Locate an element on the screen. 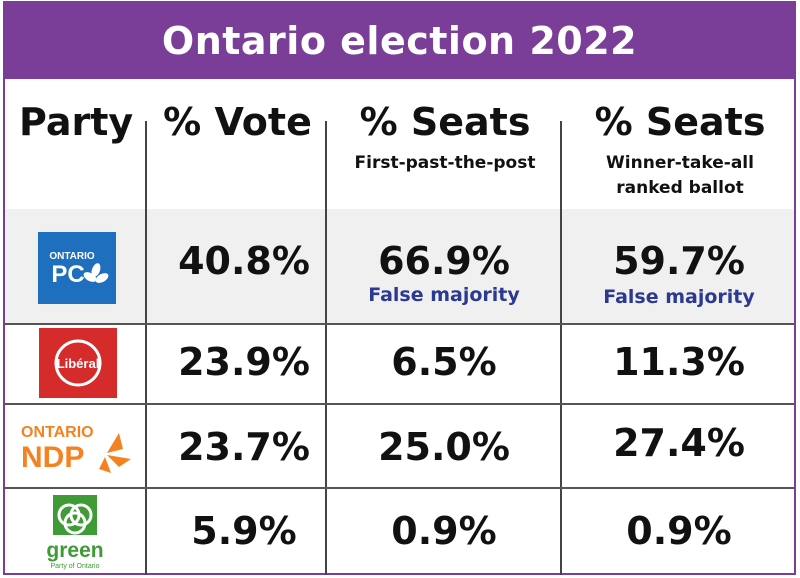 The image size is (800, 578). pc-fptp: 66.9% is located at coordinates (444, 261).